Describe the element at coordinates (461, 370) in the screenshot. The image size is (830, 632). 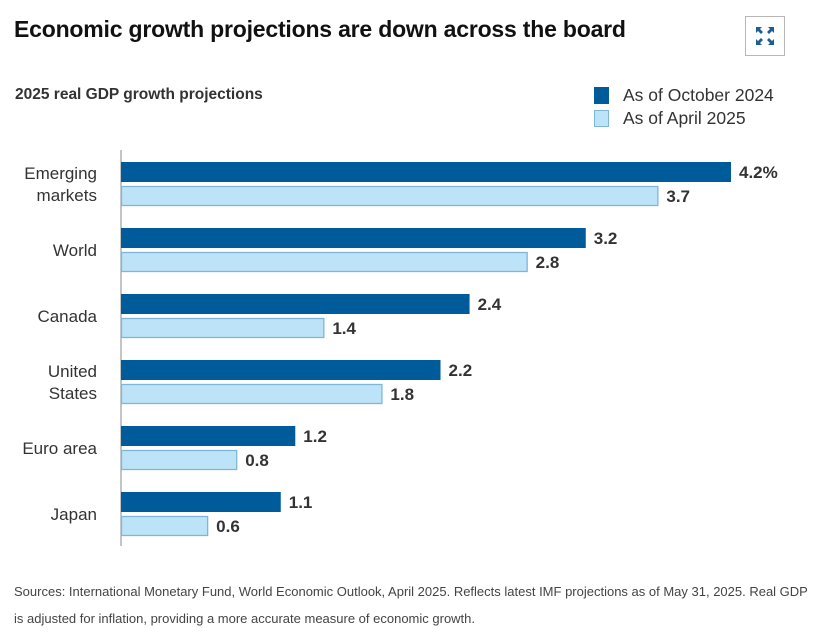
I see `data-label: 2.2` at that location.